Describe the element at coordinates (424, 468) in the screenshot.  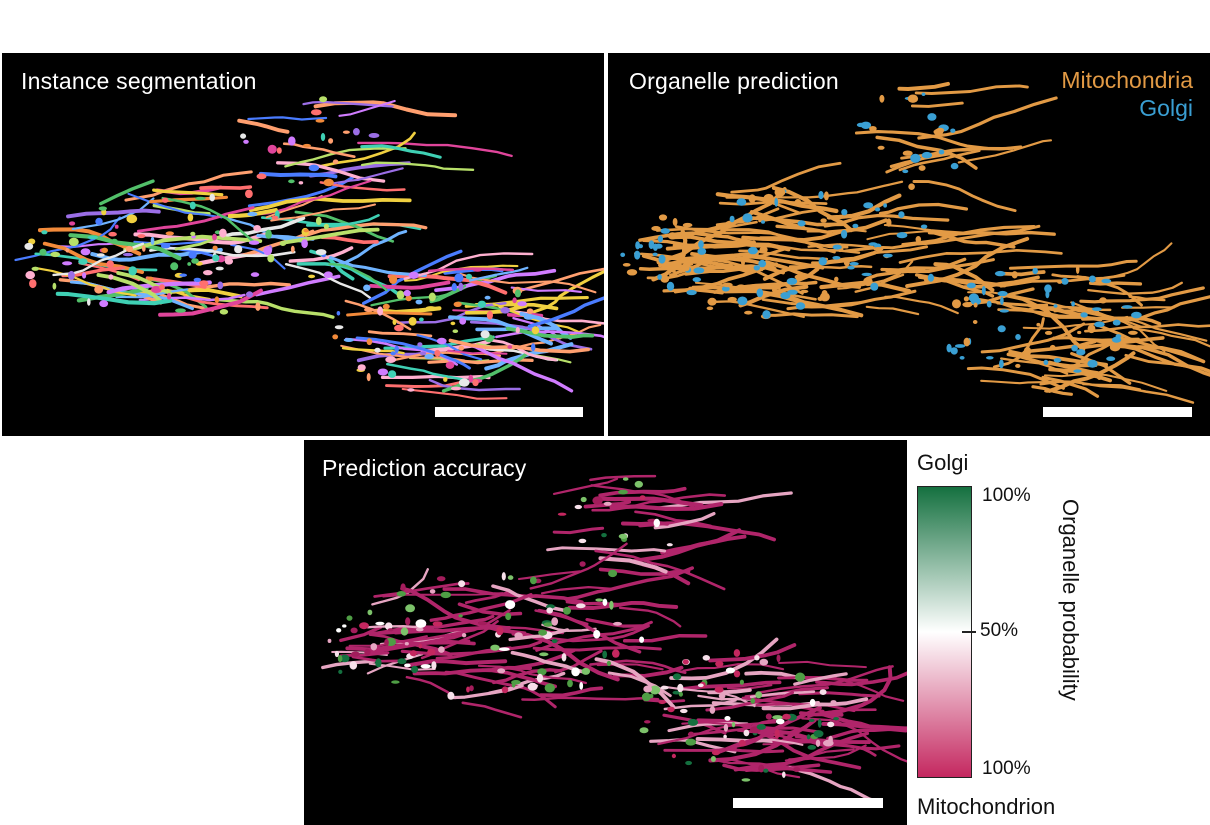
I see `prediction-accuracy-title: Prediction accuracy` at that location.